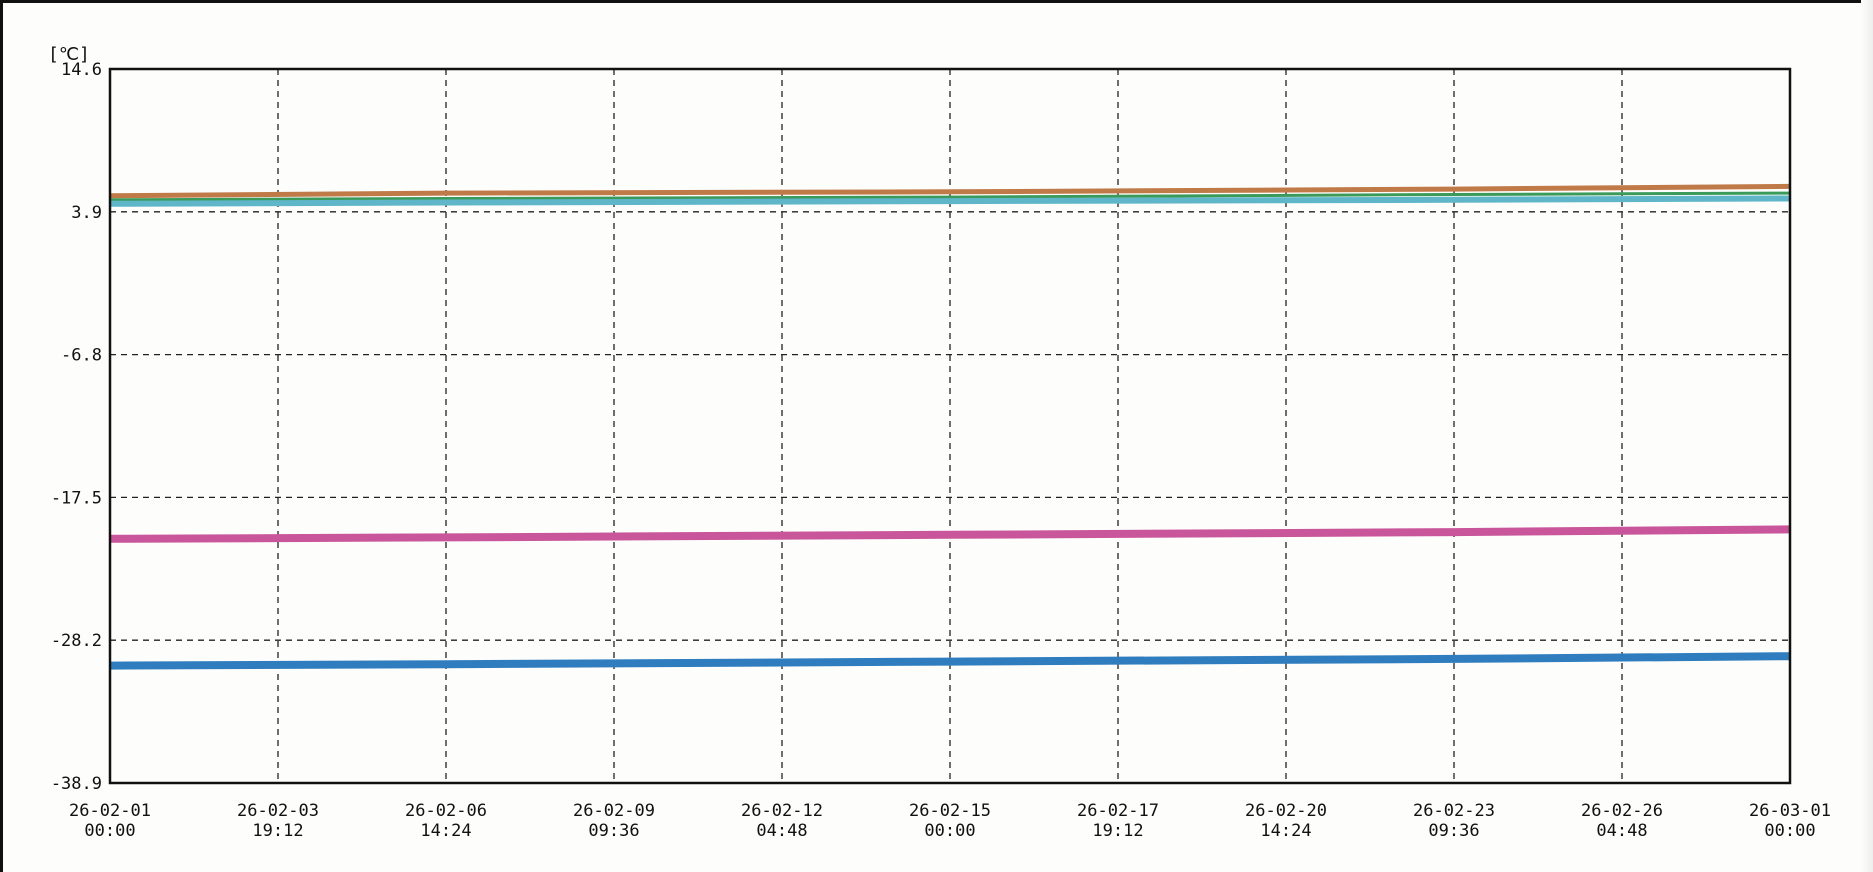 The width and height of the screenshot is (1873, 872). What do you see at coordinates (446, 811) in the screenshot?
I see `x-tick-date: 26-02-06` at bounding box center [446, 811].